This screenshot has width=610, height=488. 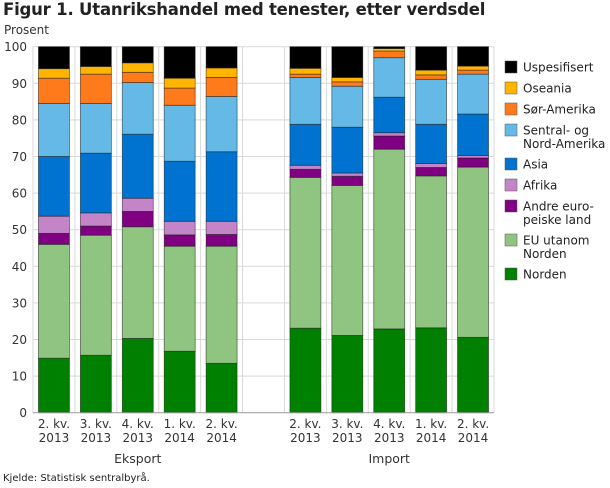 I want to click on legend-label: Uspesifisert, so click(x=558, y=68).